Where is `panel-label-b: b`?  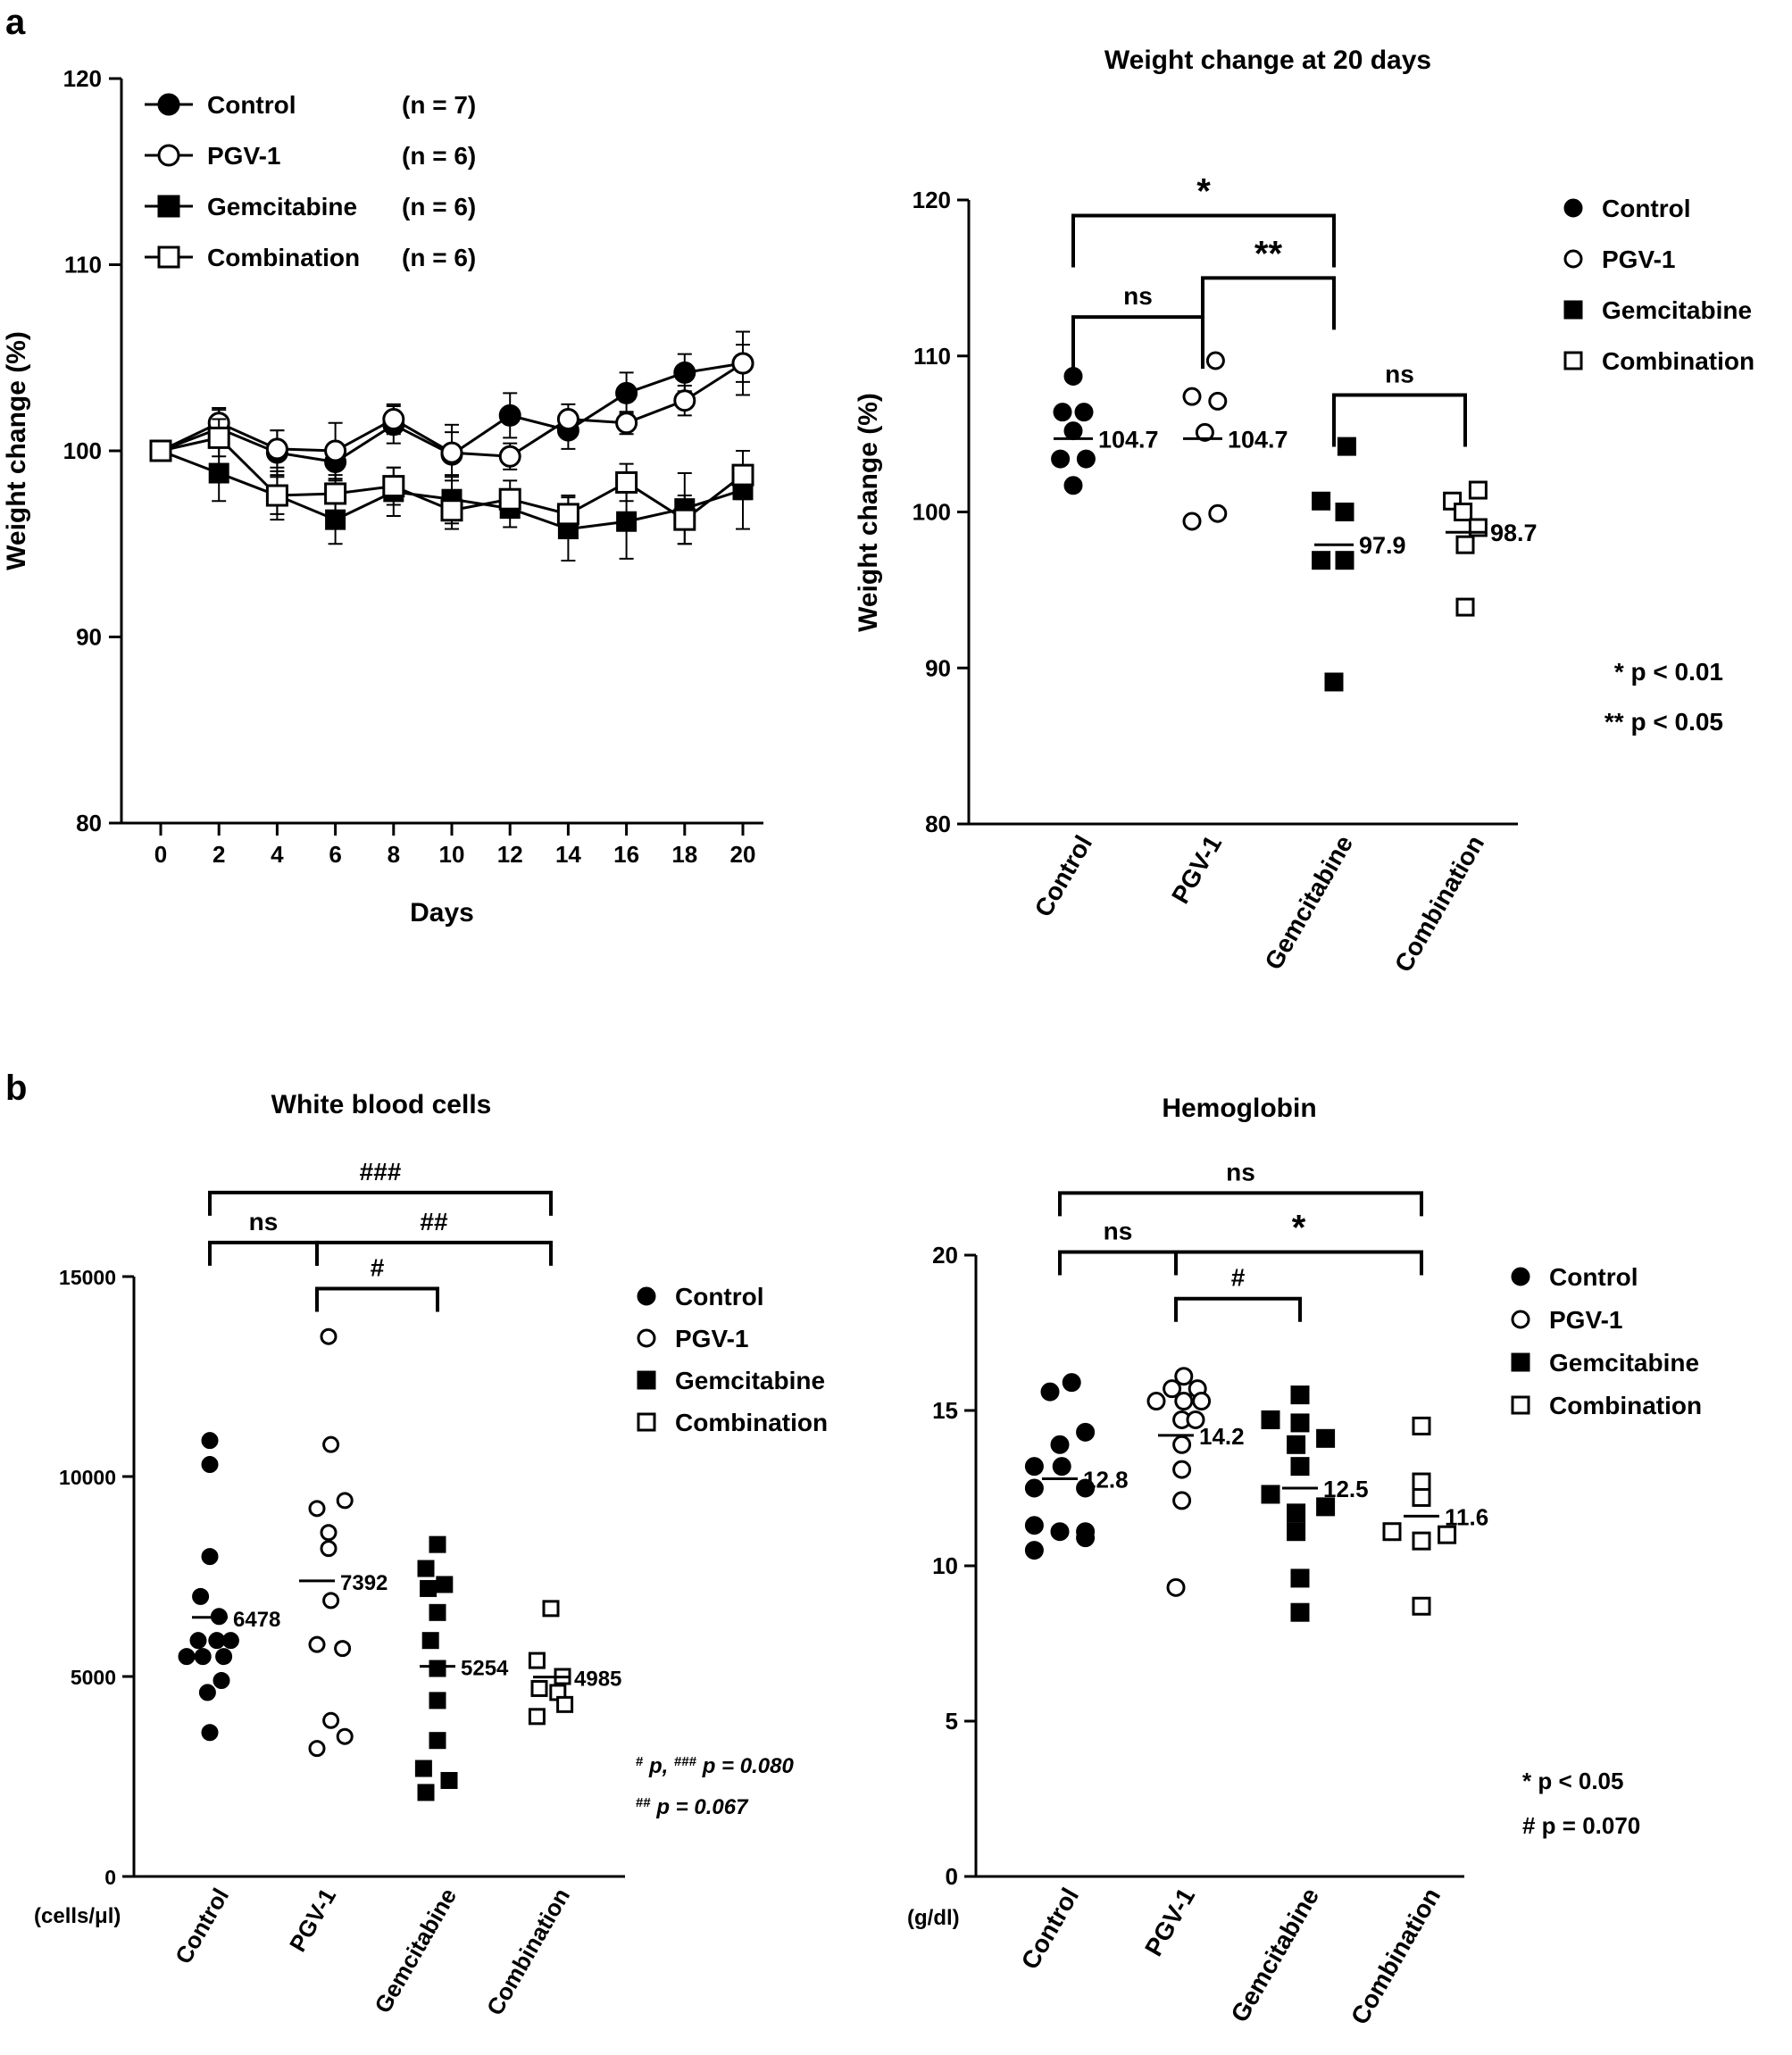
panel-label-b: b is located at coordinates (16, 1088).